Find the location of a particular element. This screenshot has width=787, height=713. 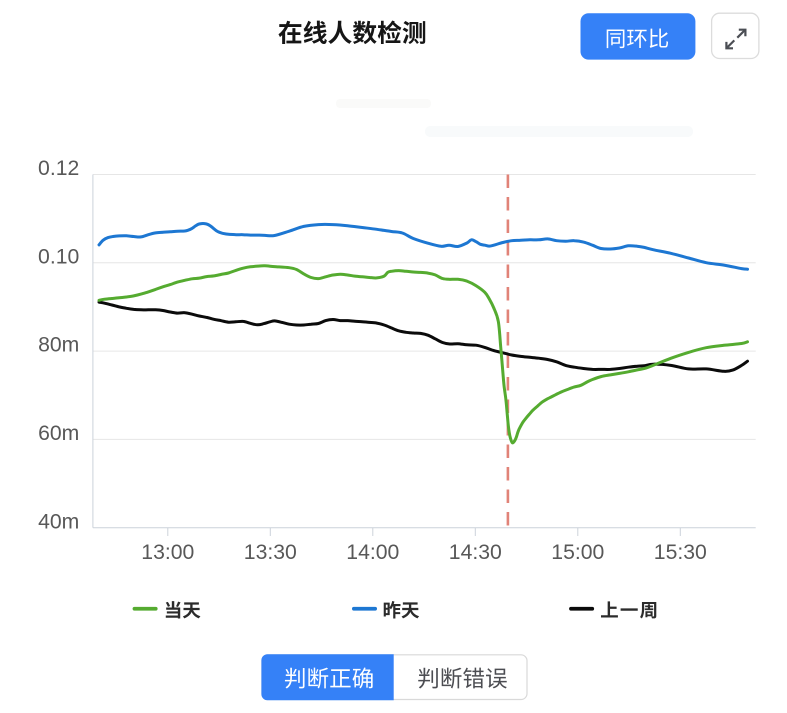

svg-text: 40m is located at coordinates (58, 521).